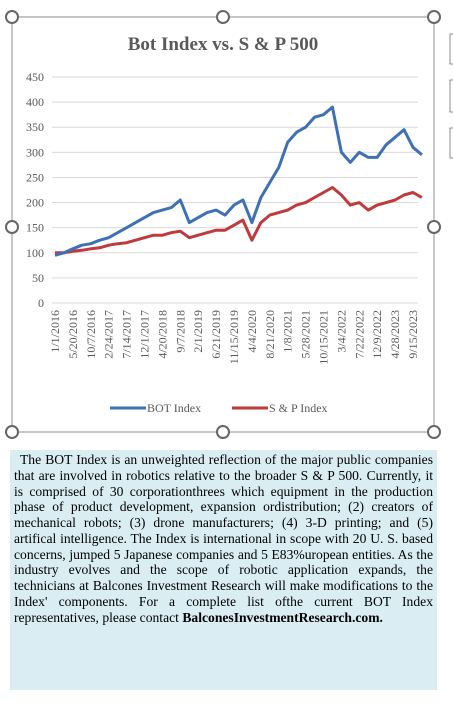 The height and width of the screenshot is (712, 453). Describe the element at coordinates (35, 228) in the screenshot. I see `y-tick-label: 150` at that location.